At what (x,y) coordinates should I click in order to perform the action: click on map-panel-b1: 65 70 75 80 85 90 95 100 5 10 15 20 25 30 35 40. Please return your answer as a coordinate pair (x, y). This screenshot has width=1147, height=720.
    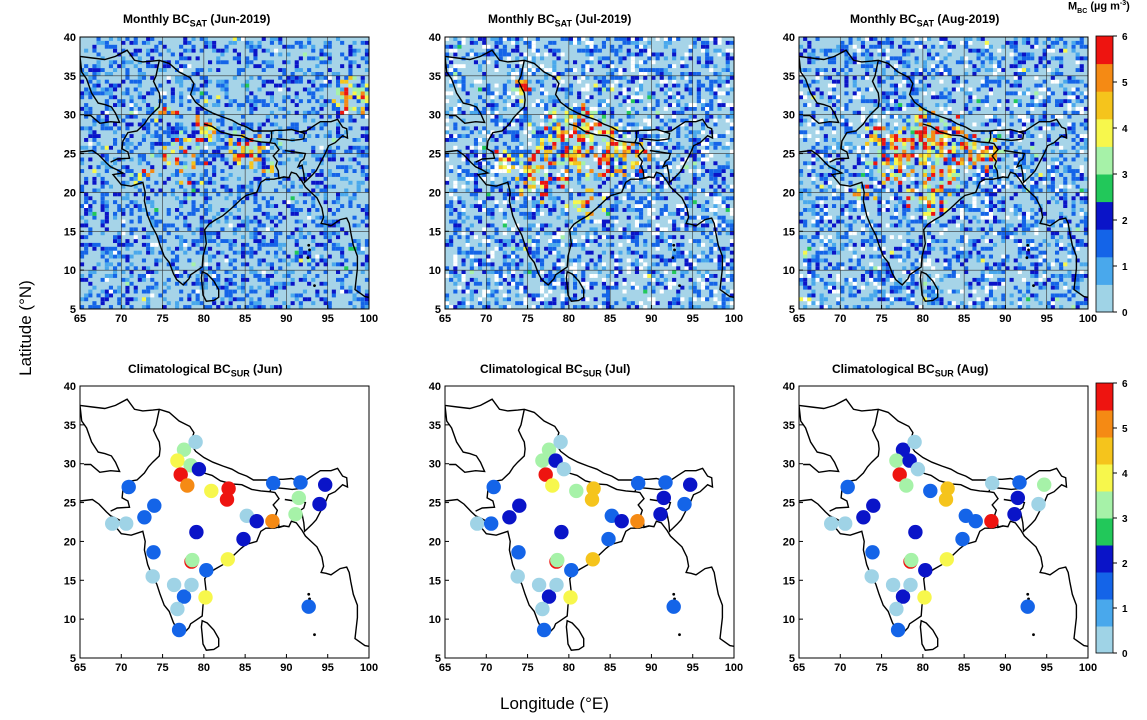
    Looking at the image, I should click on (586, 527).